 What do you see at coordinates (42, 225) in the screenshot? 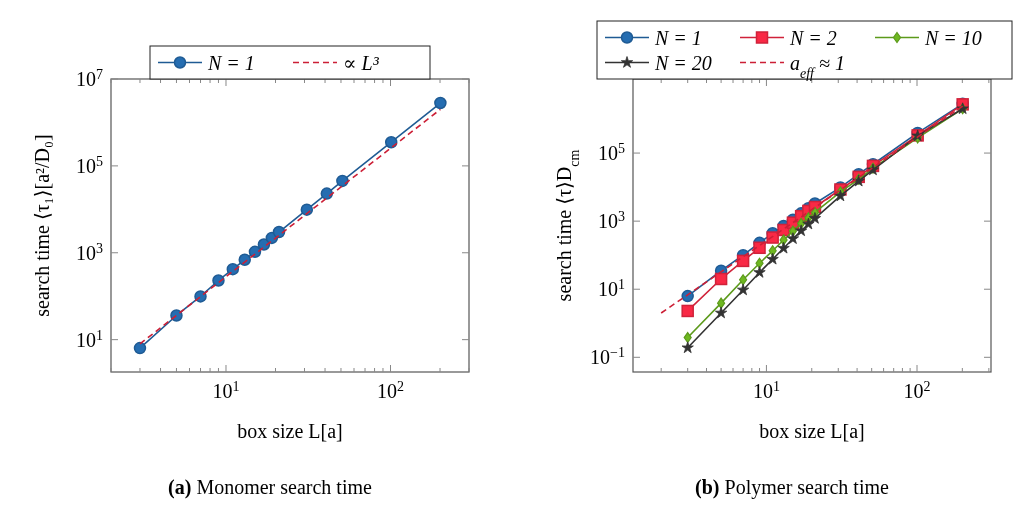
I see `y-axis-title: search time ⟨τ₁⟩[a²/D₀]` at bounding box center [42, 225].